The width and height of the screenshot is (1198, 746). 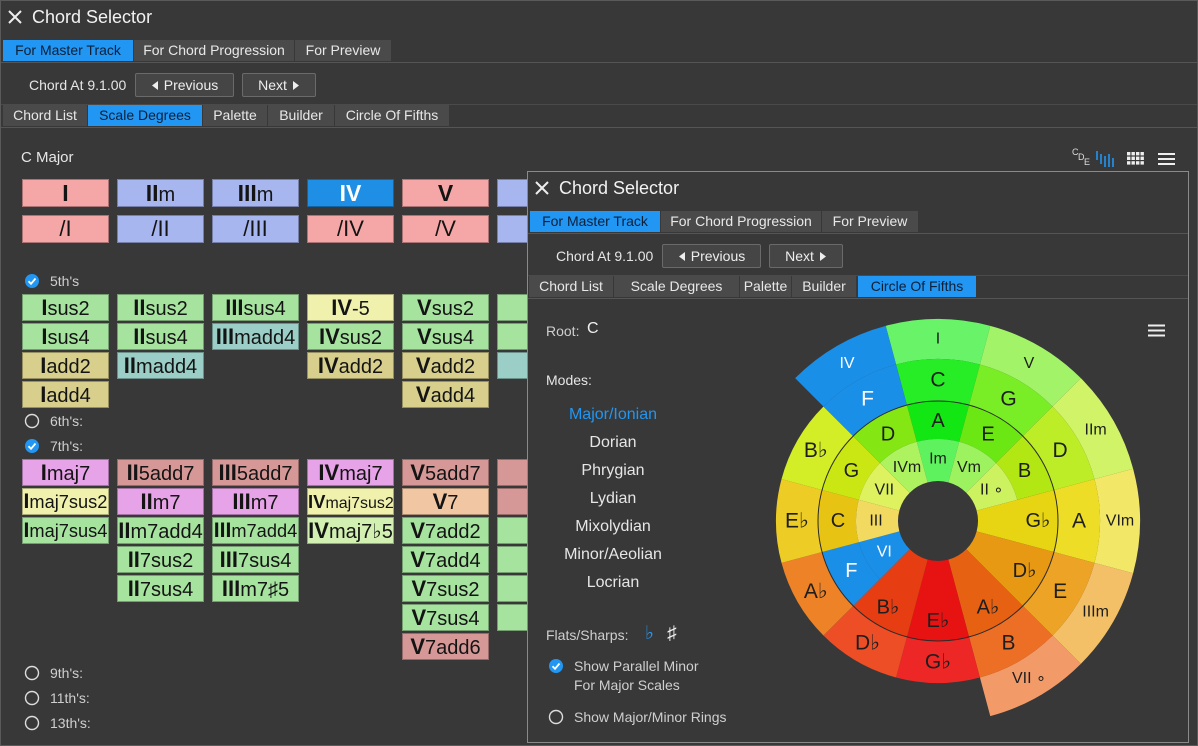 What do you see at coordinates (1136, 159) in the screenshot?
I see `grid-icon` at bounding box center [1136, 159].